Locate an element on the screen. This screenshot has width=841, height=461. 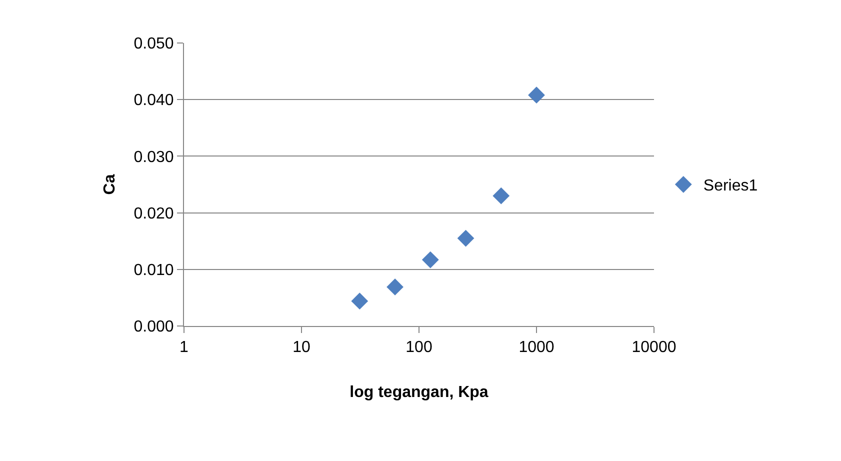
y-tick-label: 0.010 is located at coordinates (154, 270).